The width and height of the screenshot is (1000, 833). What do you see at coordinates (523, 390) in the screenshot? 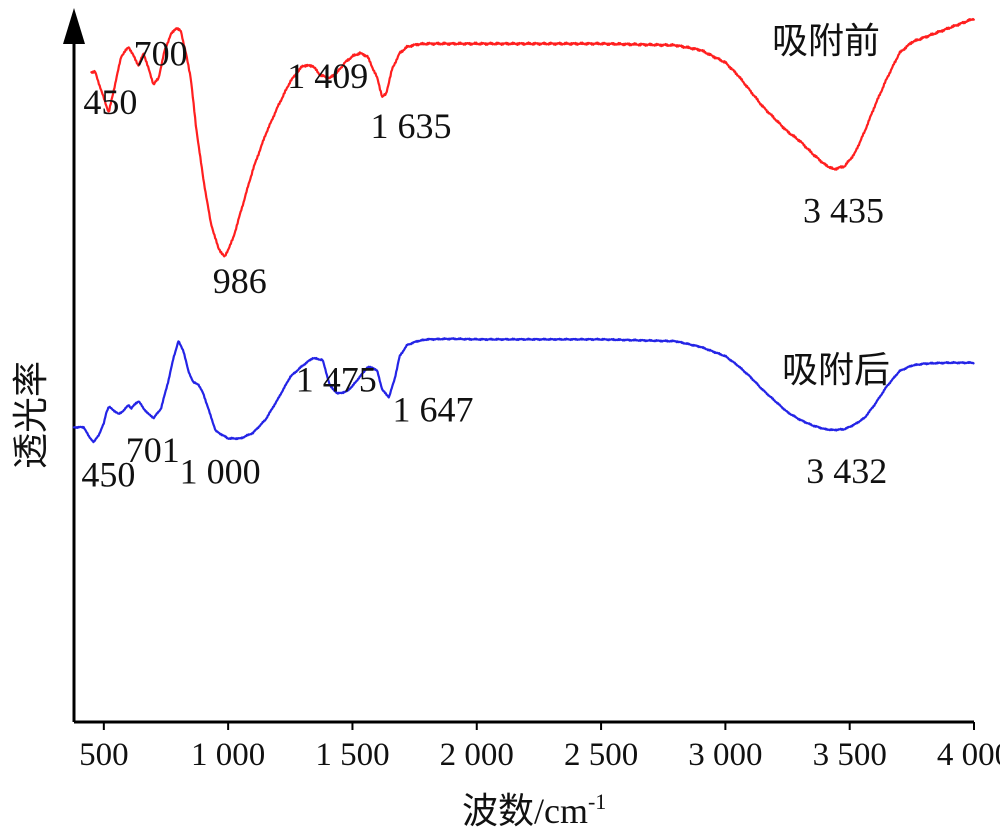
I see `series-line-after` at bounding box center [523, 390].